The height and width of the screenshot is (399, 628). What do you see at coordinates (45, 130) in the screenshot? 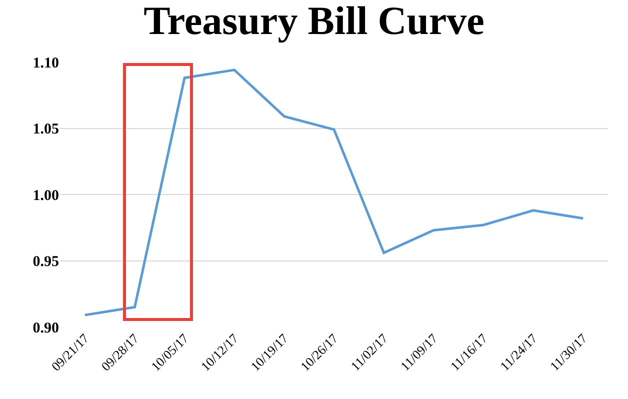
I see `y-tick-label: 1.05` at bounding box center [45, 130].